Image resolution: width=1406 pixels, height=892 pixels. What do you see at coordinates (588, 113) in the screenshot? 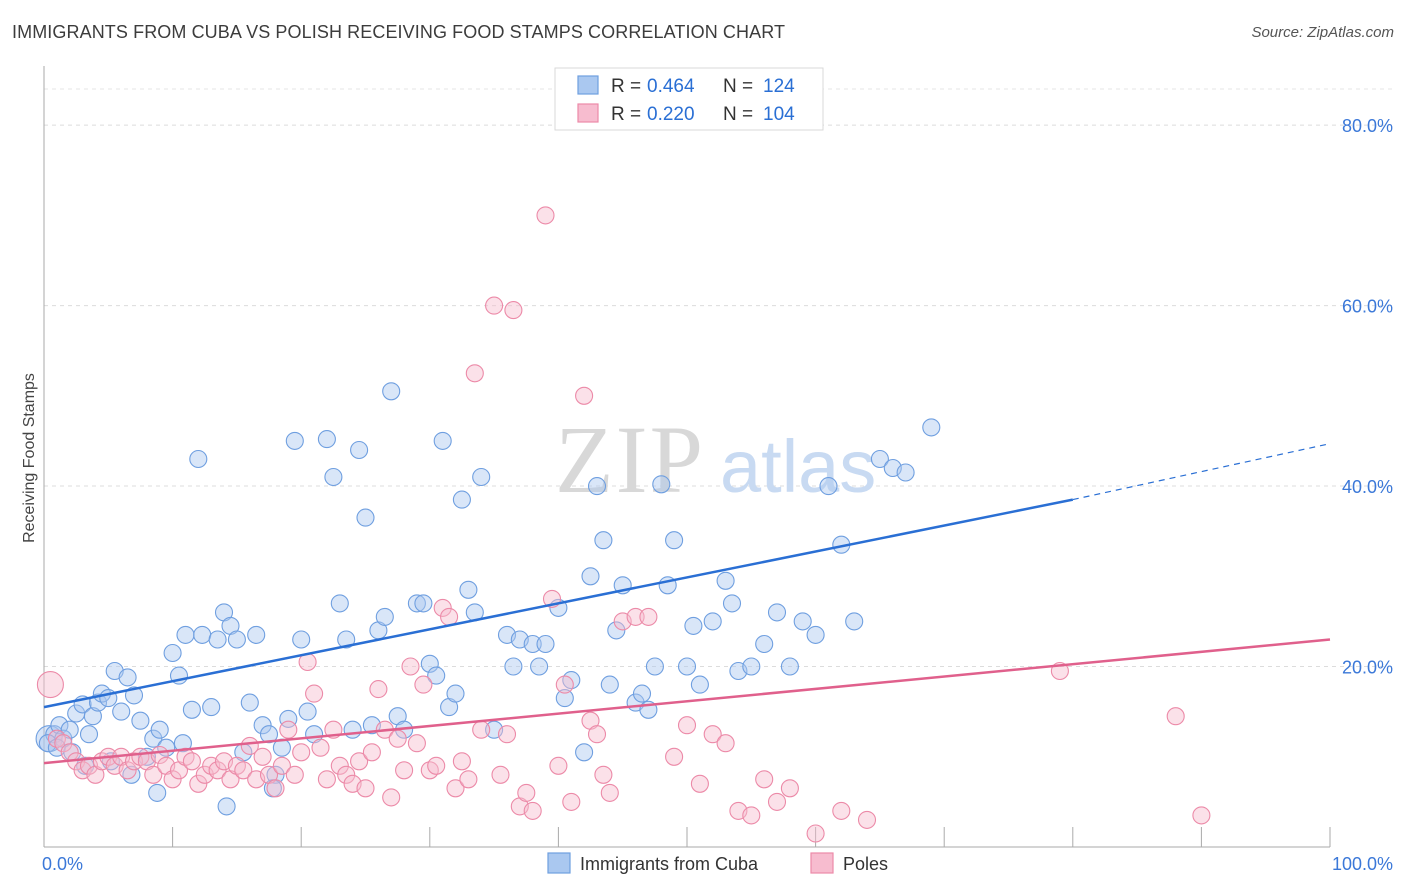
I see `legend-swatch-poles` at bounding box center [588, 113].